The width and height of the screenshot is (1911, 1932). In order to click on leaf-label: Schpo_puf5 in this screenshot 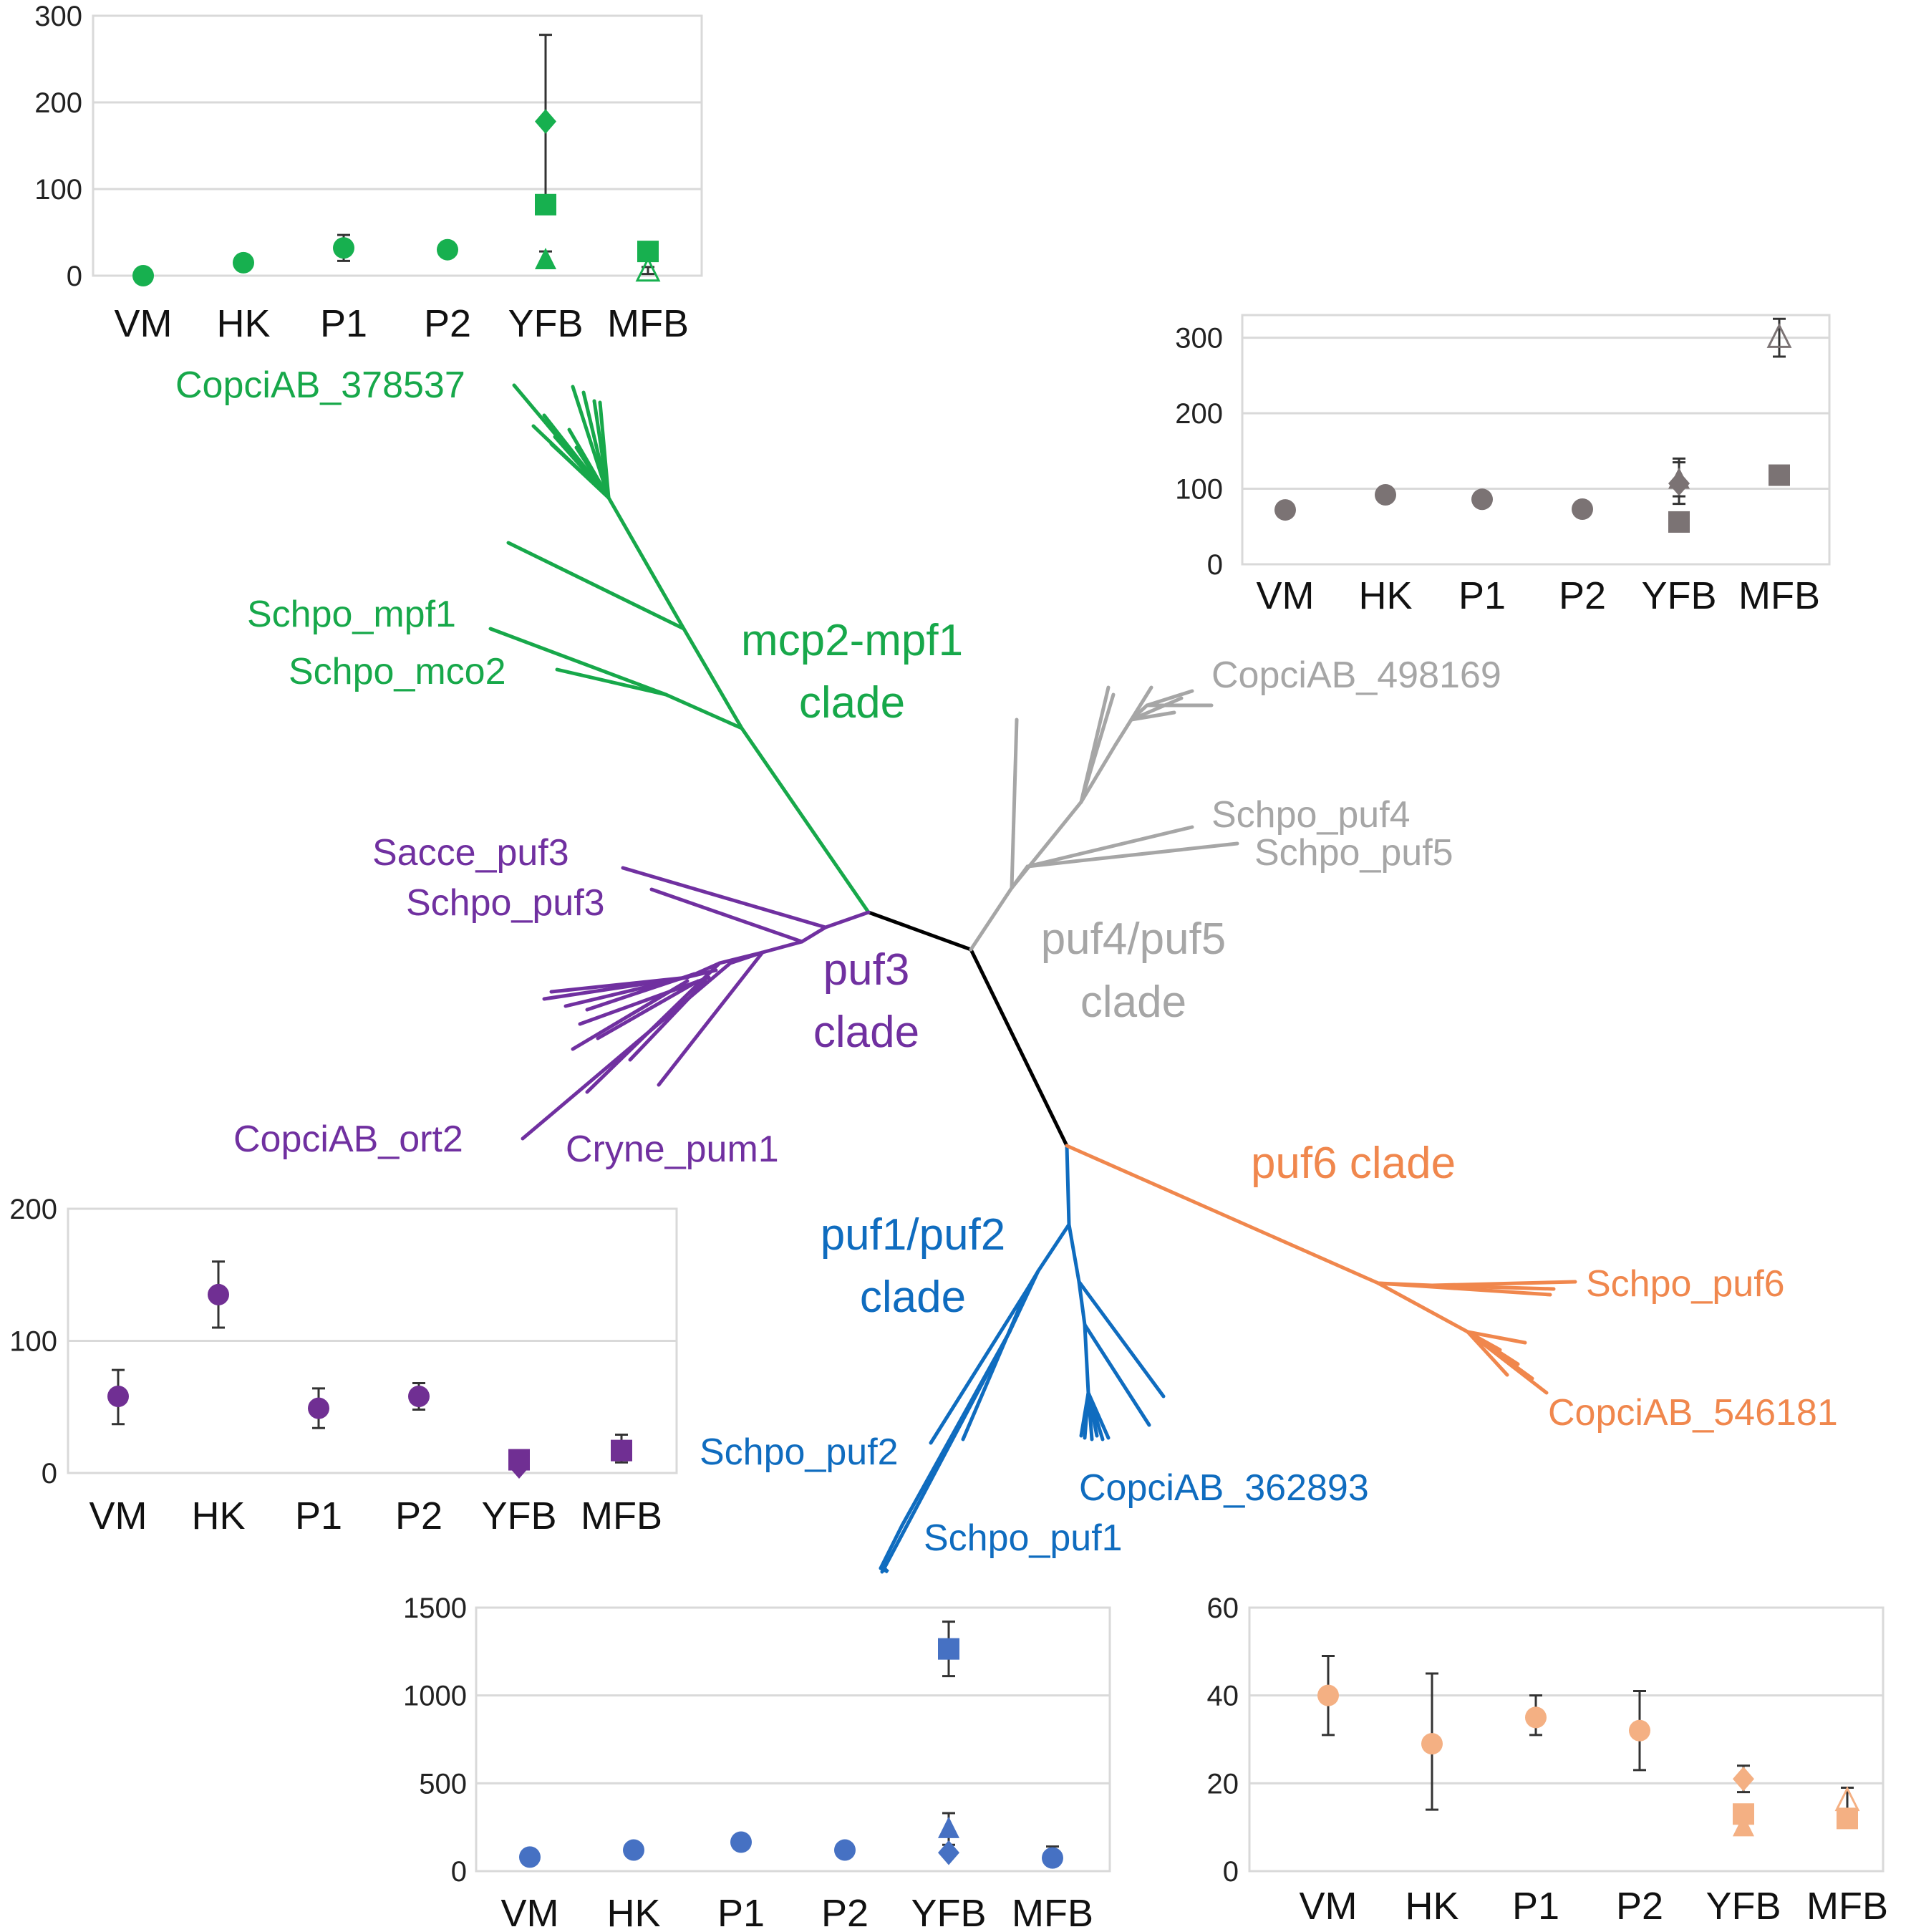, I will do `click(1353, 853)`.